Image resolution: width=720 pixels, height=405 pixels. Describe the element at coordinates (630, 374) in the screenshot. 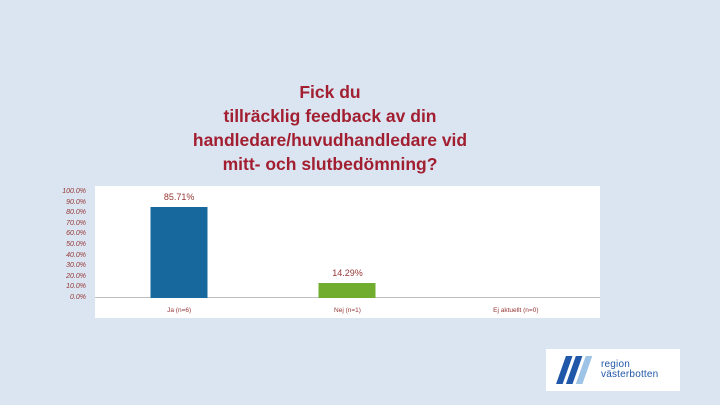

I see `logo-line2: västerbotten` at that location.